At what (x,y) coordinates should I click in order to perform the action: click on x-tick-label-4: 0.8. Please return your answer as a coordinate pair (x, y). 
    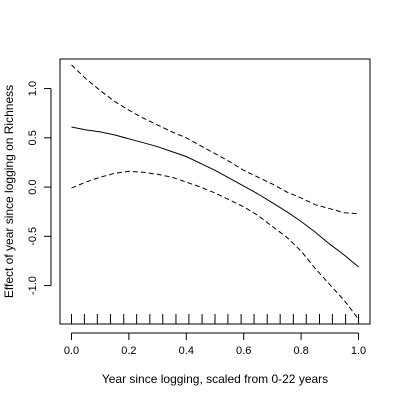
    Looking at the image, I should click on (300, 351).